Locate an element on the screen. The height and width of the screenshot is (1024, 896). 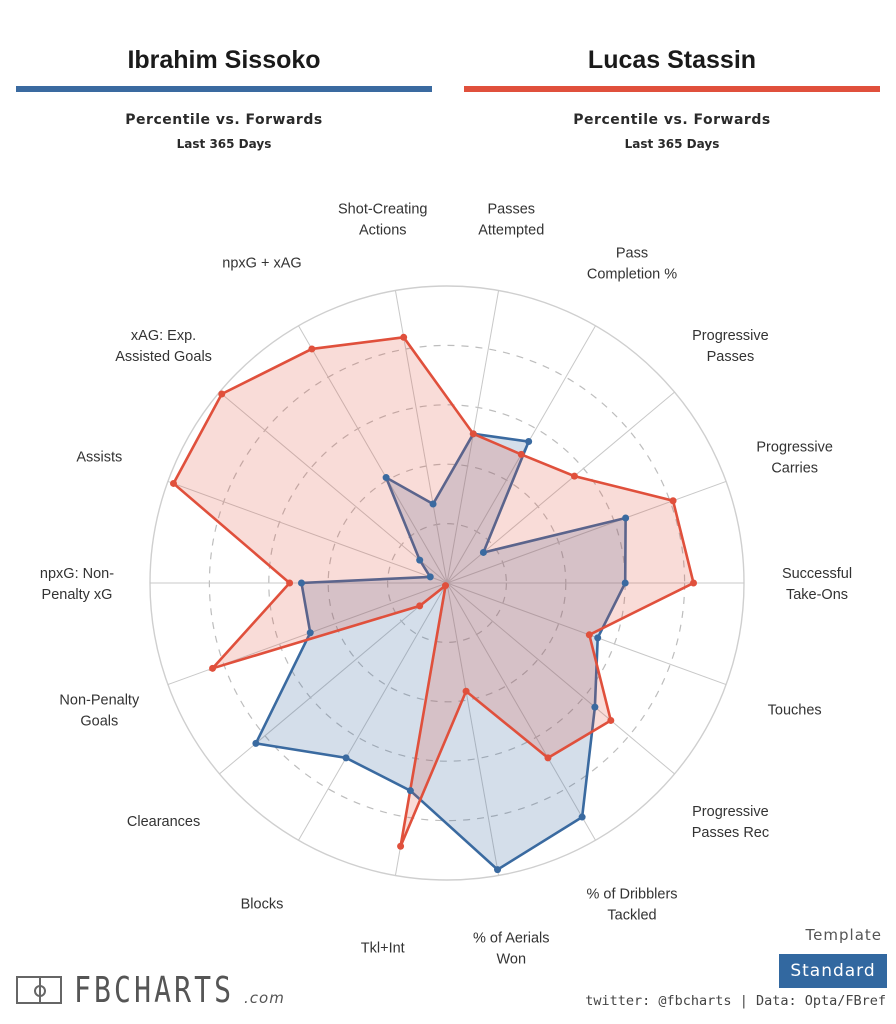
axis-label-line: Penalty xG is located at coordinates (77, 595).